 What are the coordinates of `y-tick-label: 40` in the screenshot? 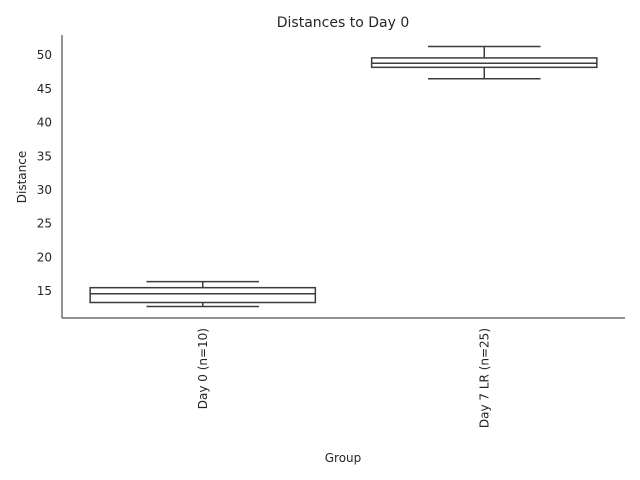 It's located at (44, 123).